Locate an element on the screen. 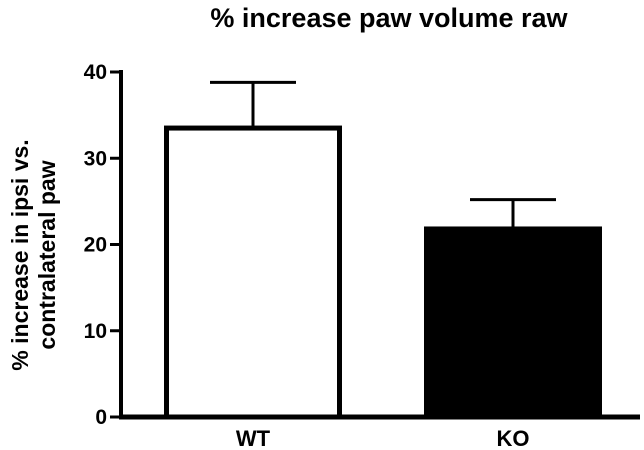 This screenshot has height=450, width=644. y-tick-label: 20 is located at coordinates (95, 245).